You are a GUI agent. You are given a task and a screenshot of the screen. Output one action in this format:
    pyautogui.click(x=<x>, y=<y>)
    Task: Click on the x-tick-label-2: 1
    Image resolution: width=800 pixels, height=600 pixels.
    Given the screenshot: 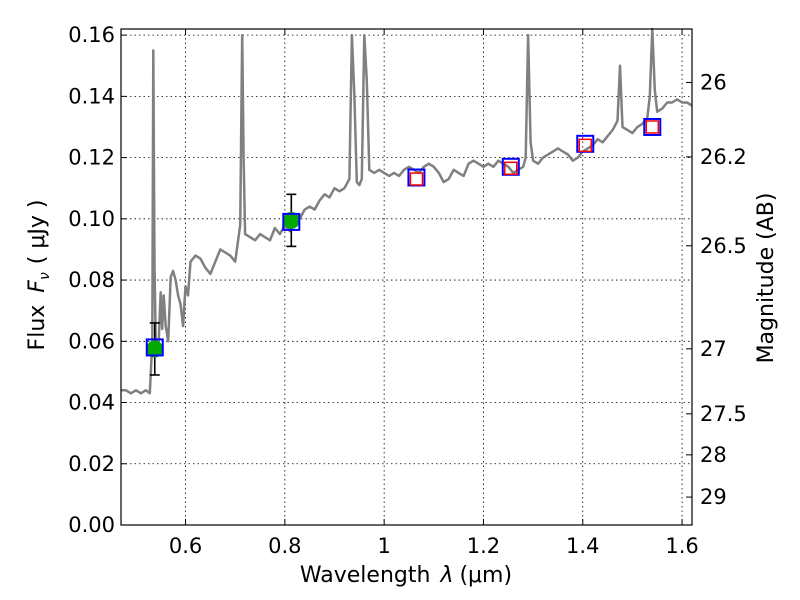 What is the action you would take?
    pyautogui.click(x=383, y=546)
    